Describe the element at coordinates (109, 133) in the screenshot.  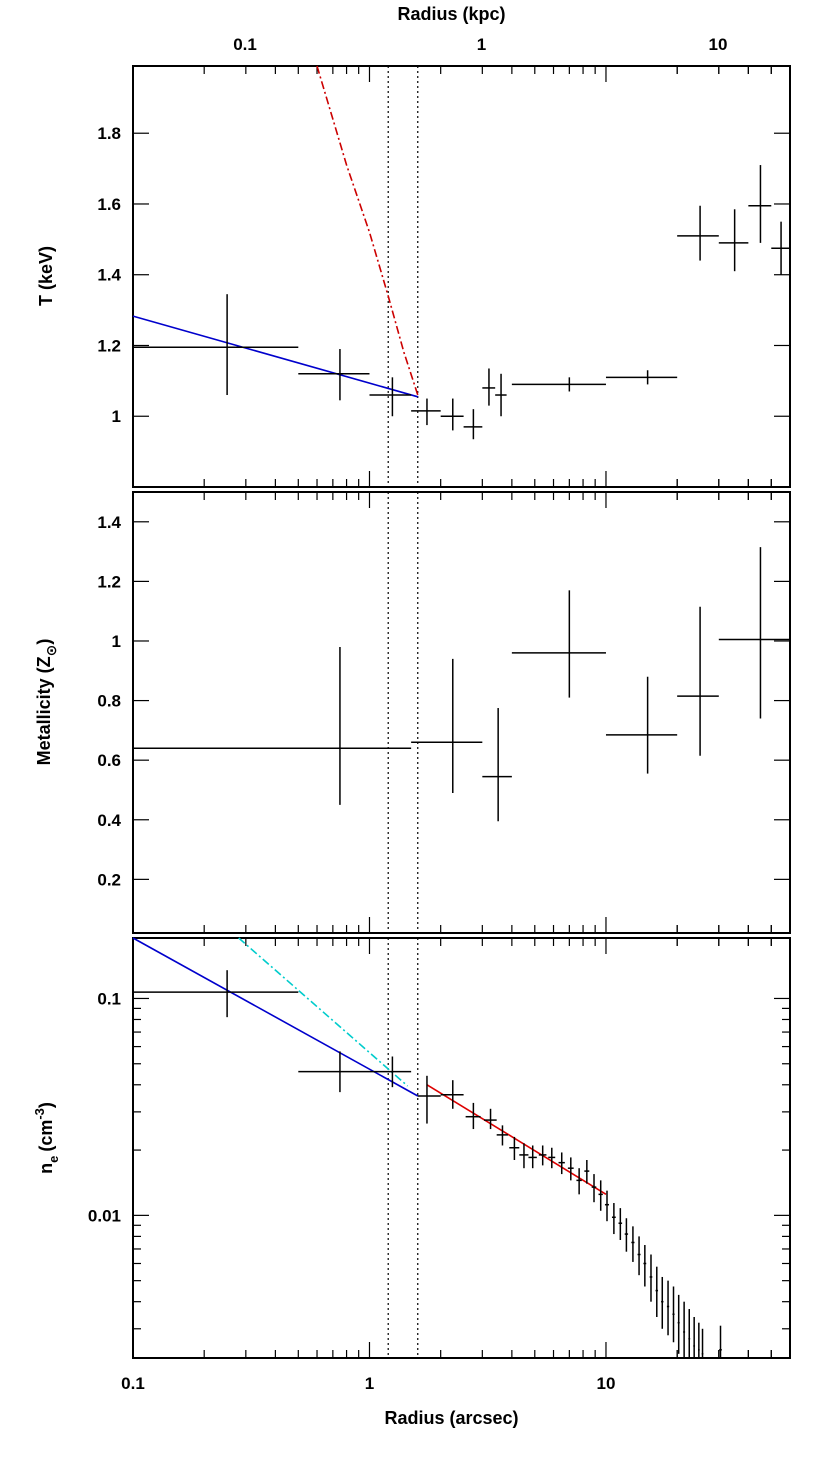
I see `y-tick-label: 1.8` at that location.